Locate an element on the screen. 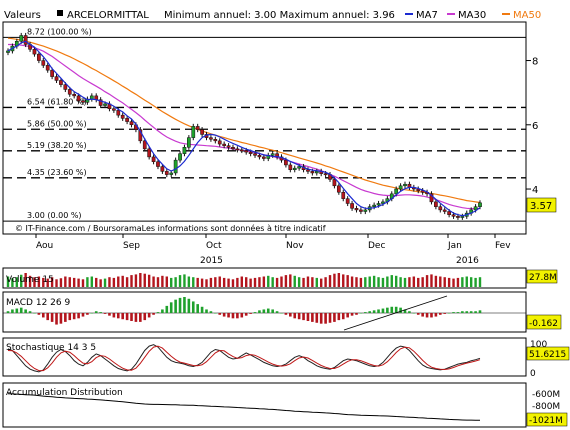 The image size is (570, 430). stochastic-title: Stochastique 14 3 5 is located at coordinates (51, 348).